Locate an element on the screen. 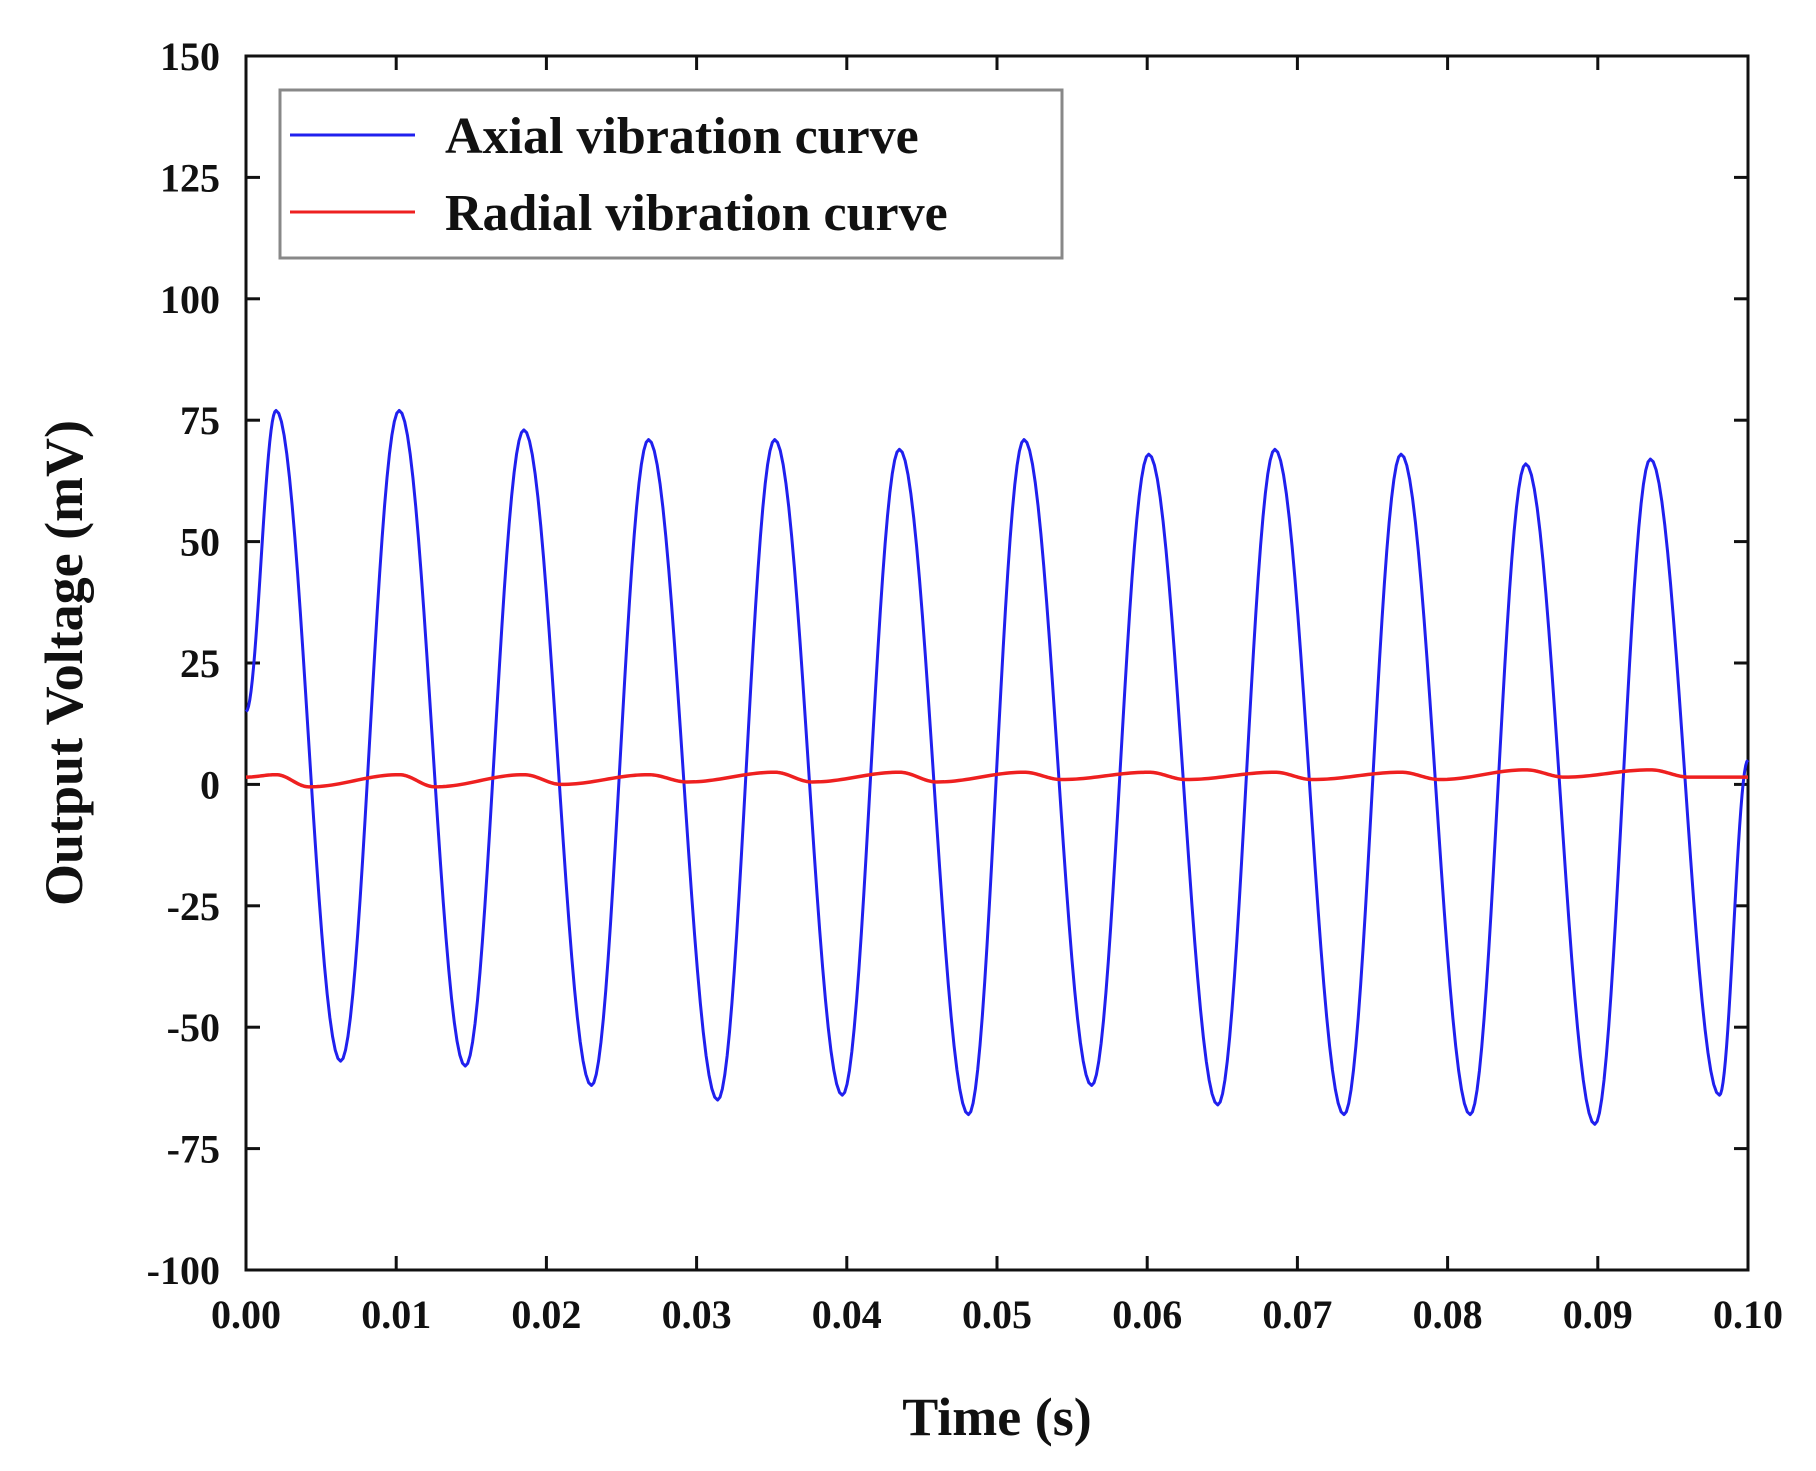 The image size is (1816, 1471). legend-label-axial: Axial vibration curve is located at coordinates (682, 136).